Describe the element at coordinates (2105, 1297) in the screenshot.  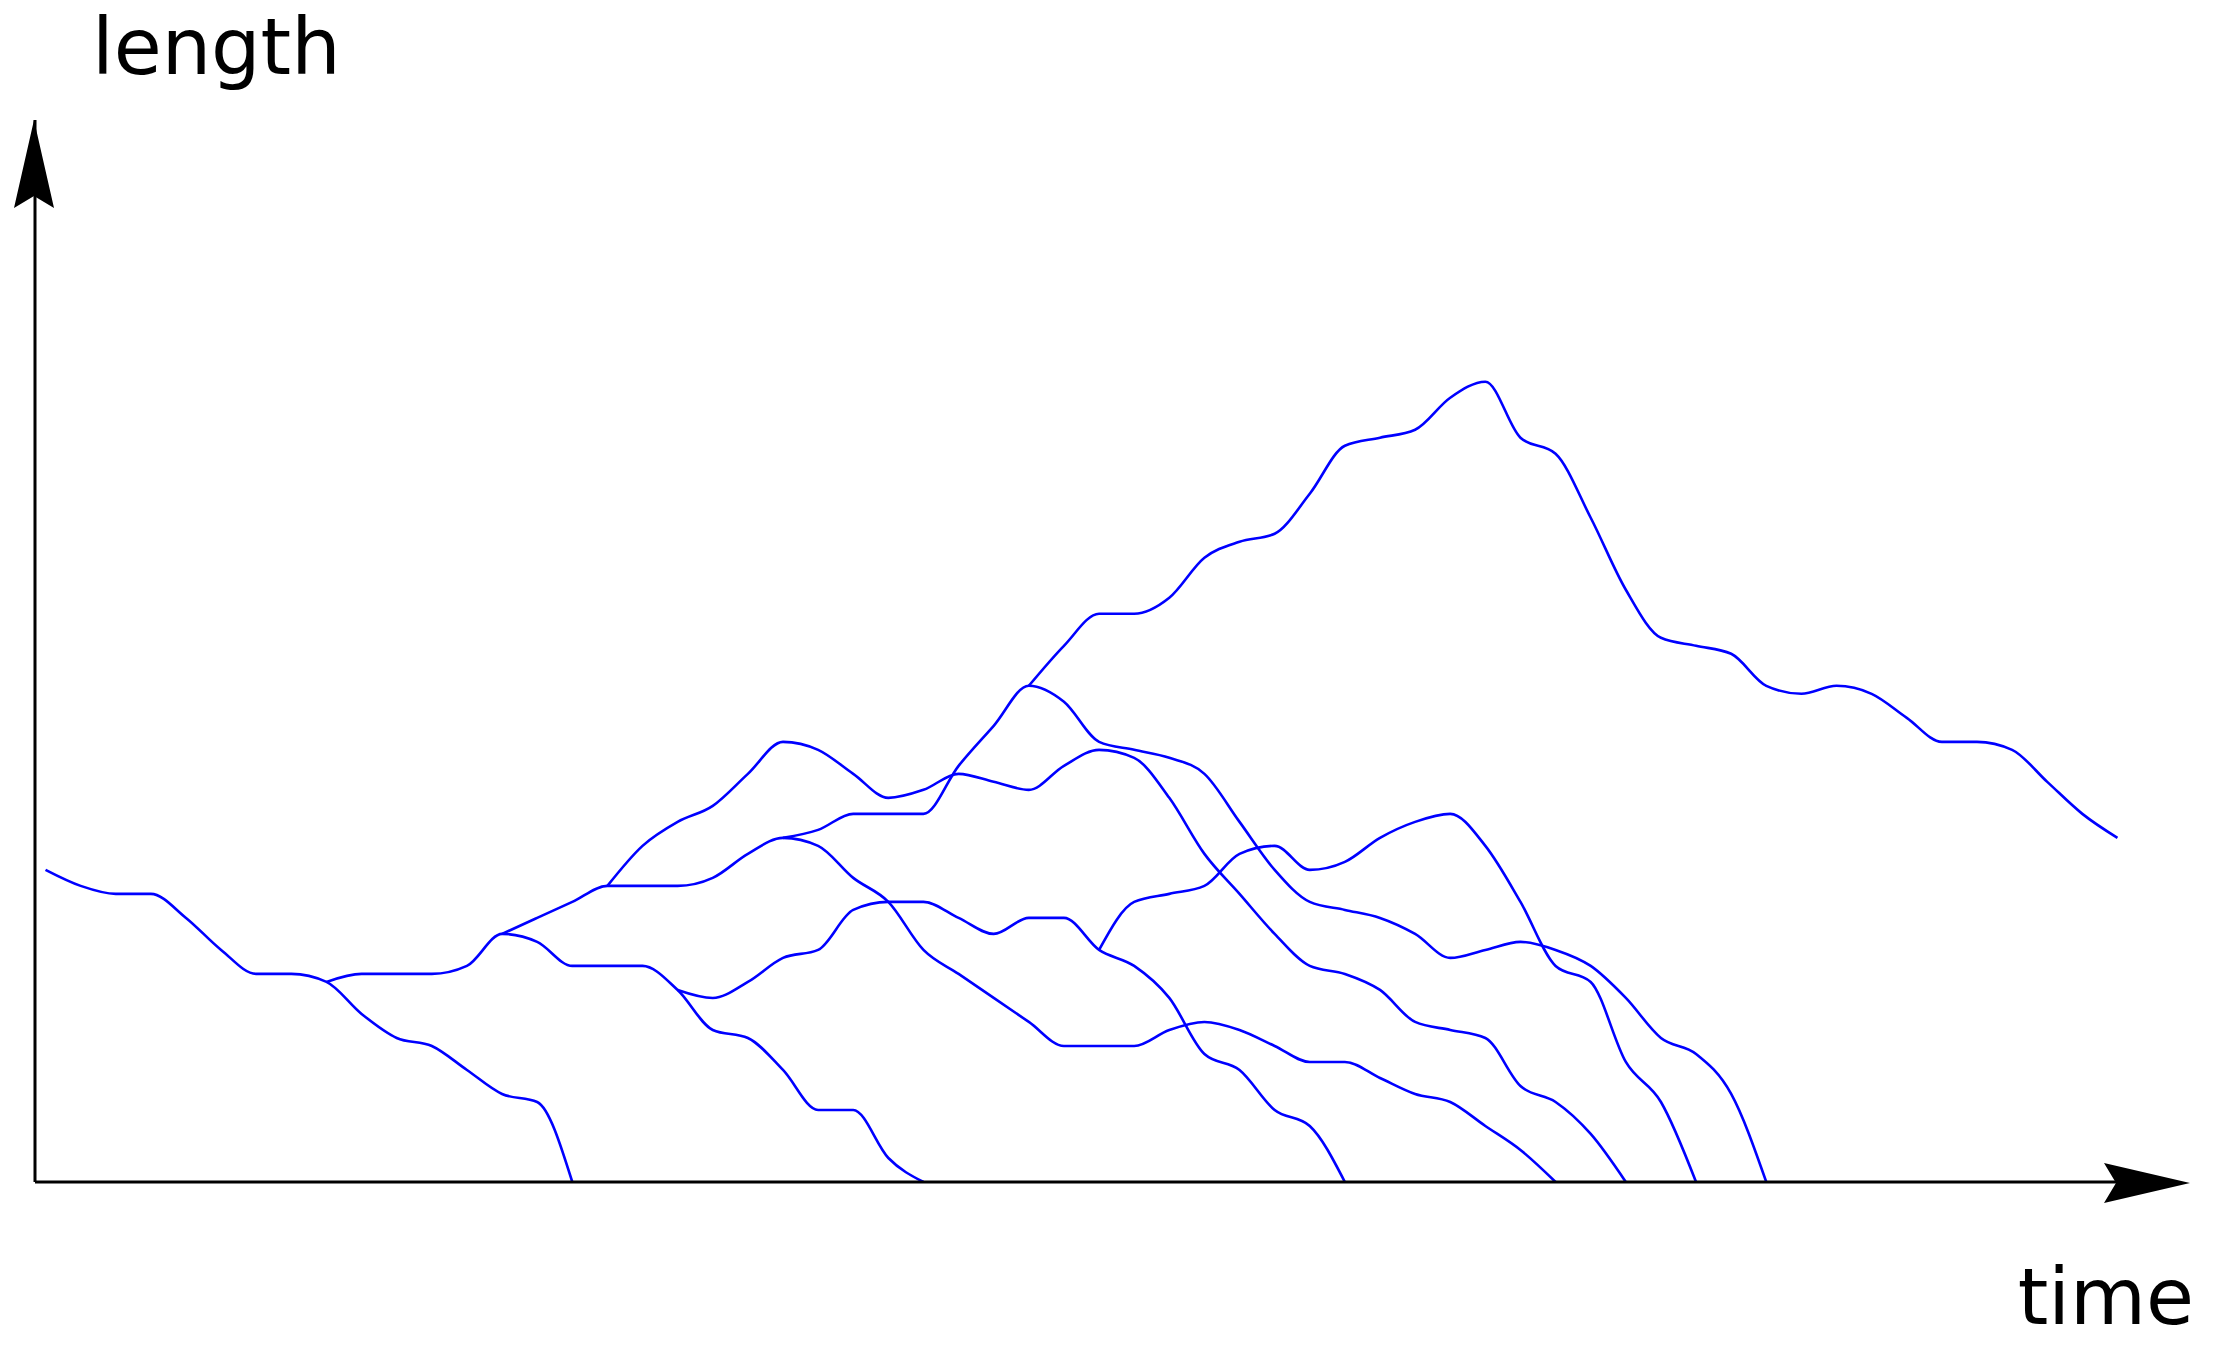
I see `x-axis-title: time` at that location.